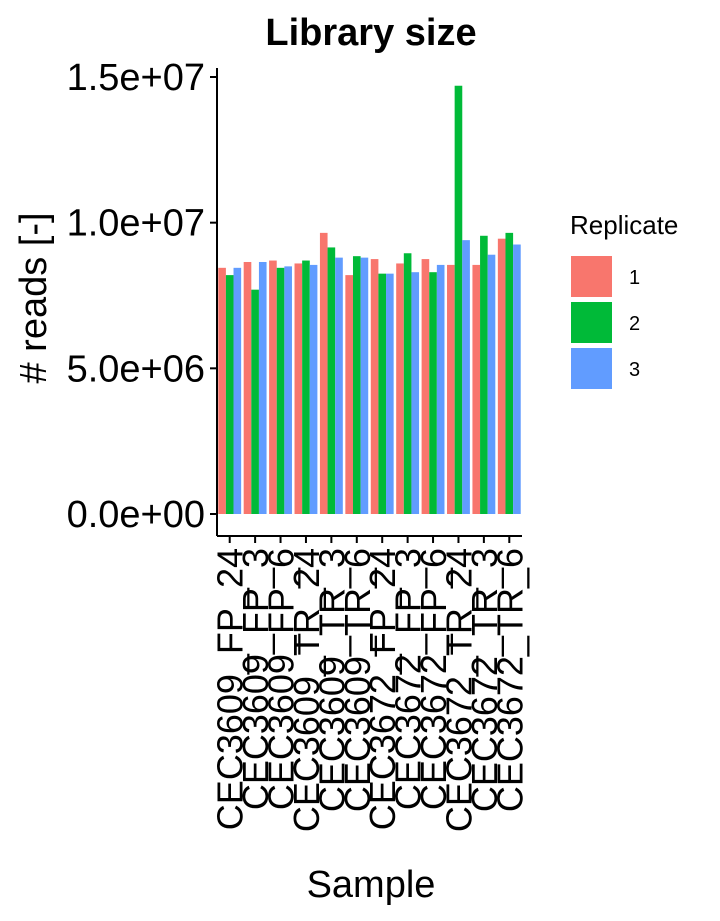  What do you see at coordinates (484, 680) in the screenshot?
I see `x-tick-label: CEC3672_TR_3` at bounding box center [484, 680].